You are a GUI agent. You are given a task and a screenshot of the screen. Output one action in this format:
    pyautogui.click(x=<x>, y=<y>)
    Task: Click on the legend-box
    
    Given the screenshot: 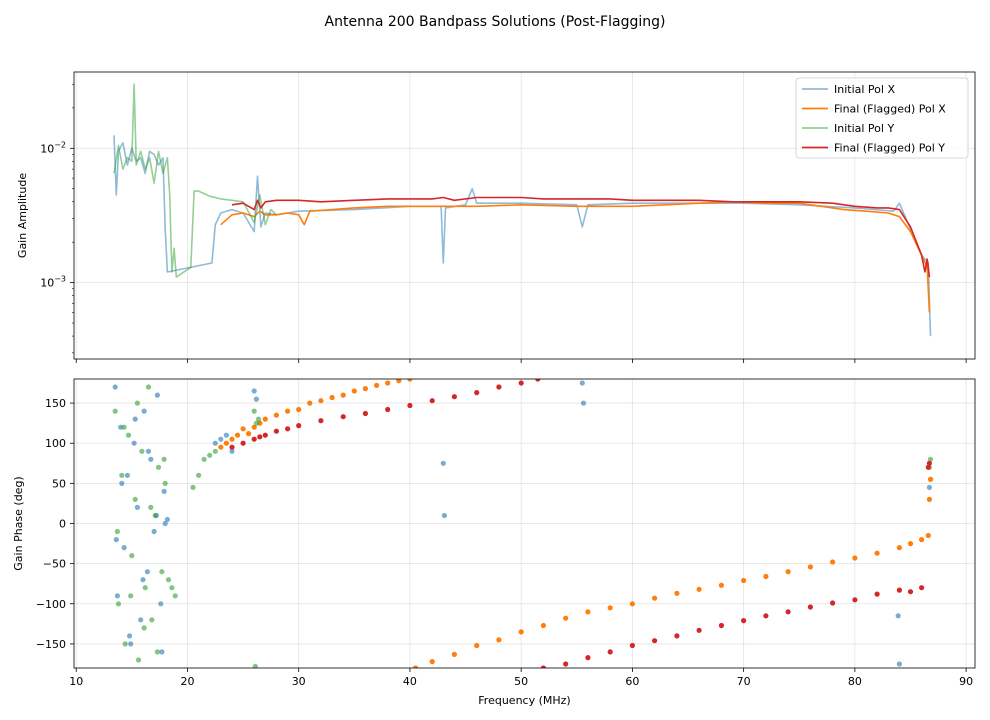 What is the action you would take?
    pyautogui.click(x=882, y=118)
    